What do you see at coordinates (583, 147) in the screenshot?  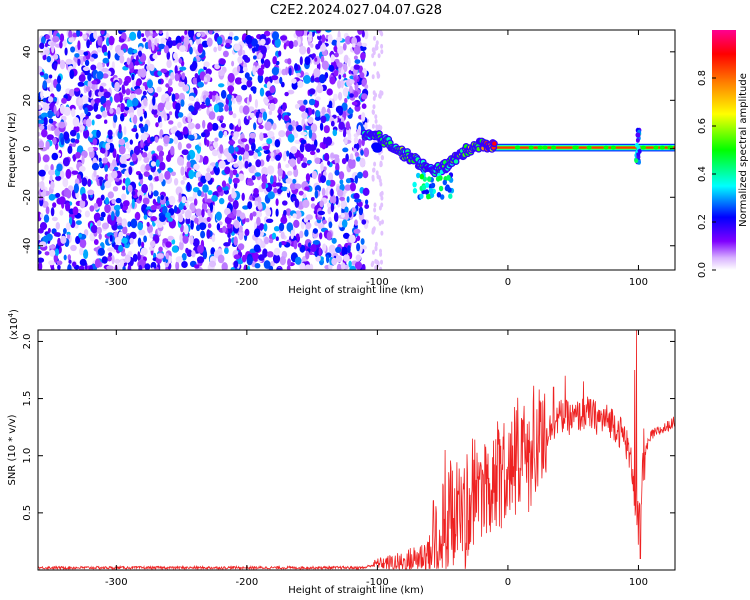 I see `ridge-band` at bounding box center [583, 147].